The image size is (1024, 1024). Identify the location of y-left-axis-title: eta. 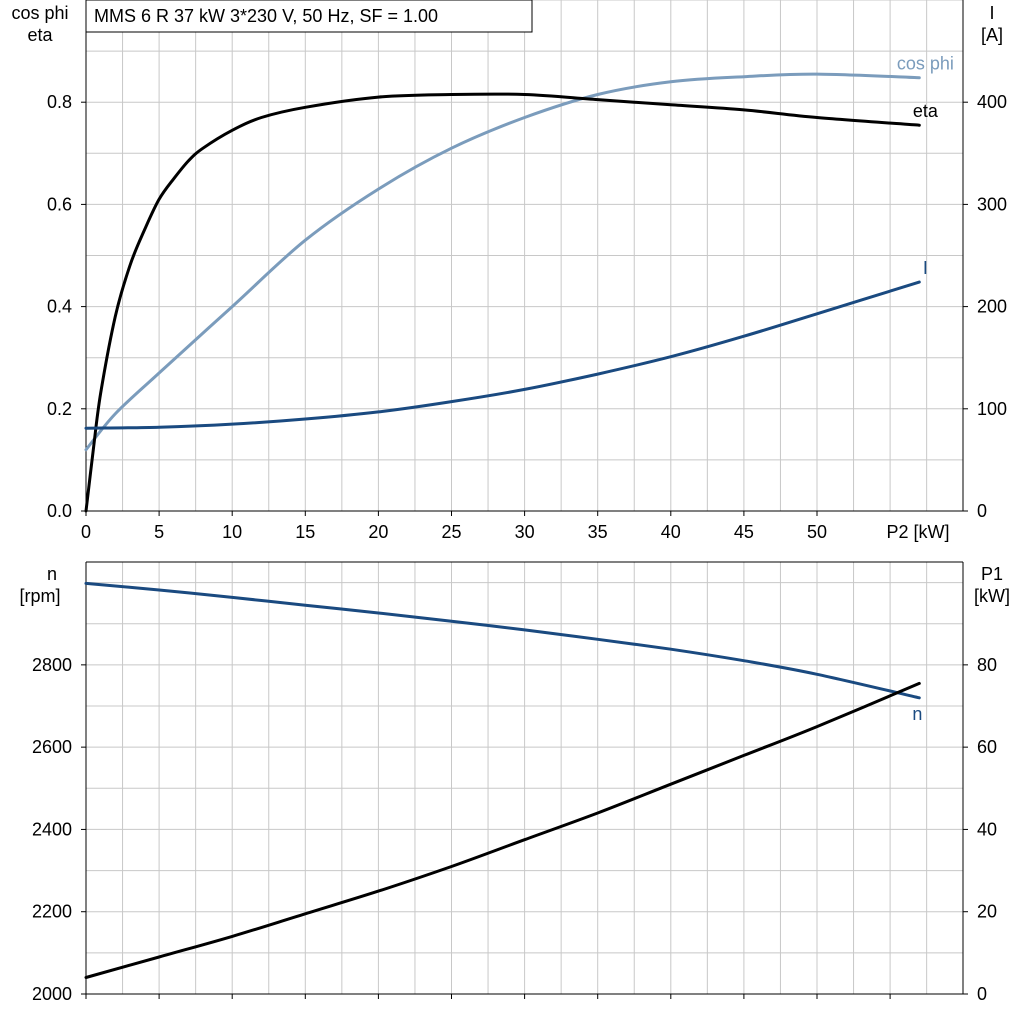
(40, 35).